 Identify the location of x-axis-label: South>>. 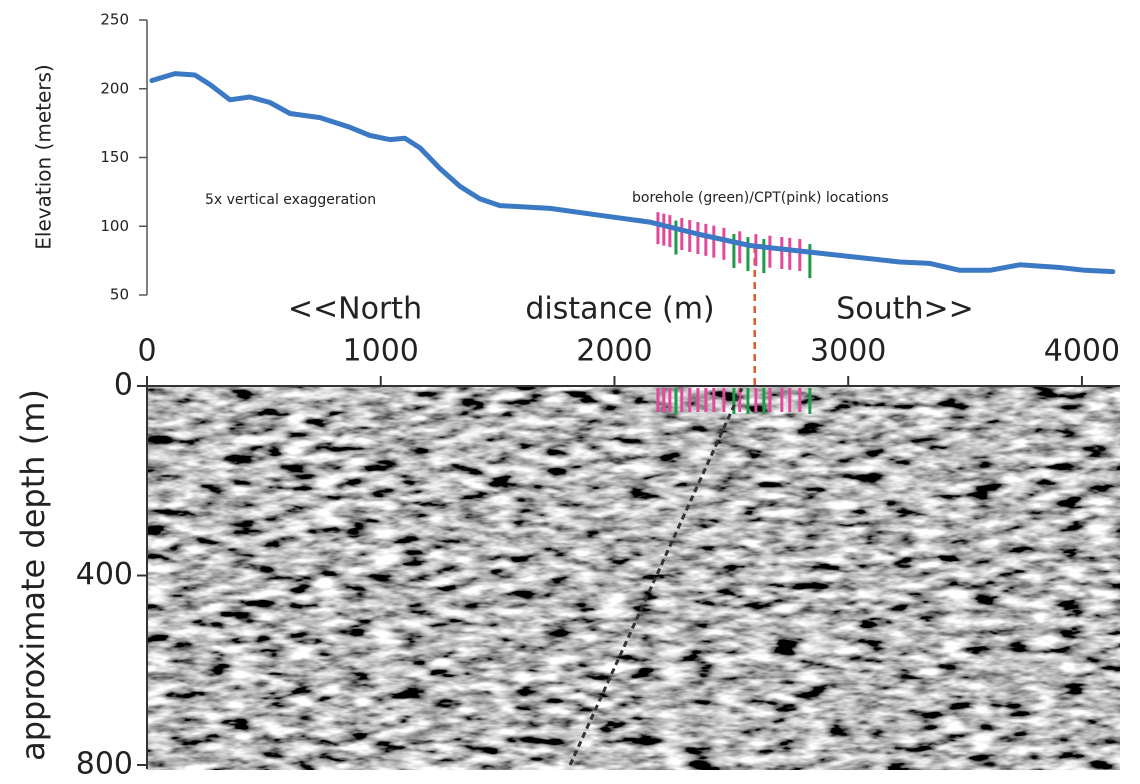
(904, 309).